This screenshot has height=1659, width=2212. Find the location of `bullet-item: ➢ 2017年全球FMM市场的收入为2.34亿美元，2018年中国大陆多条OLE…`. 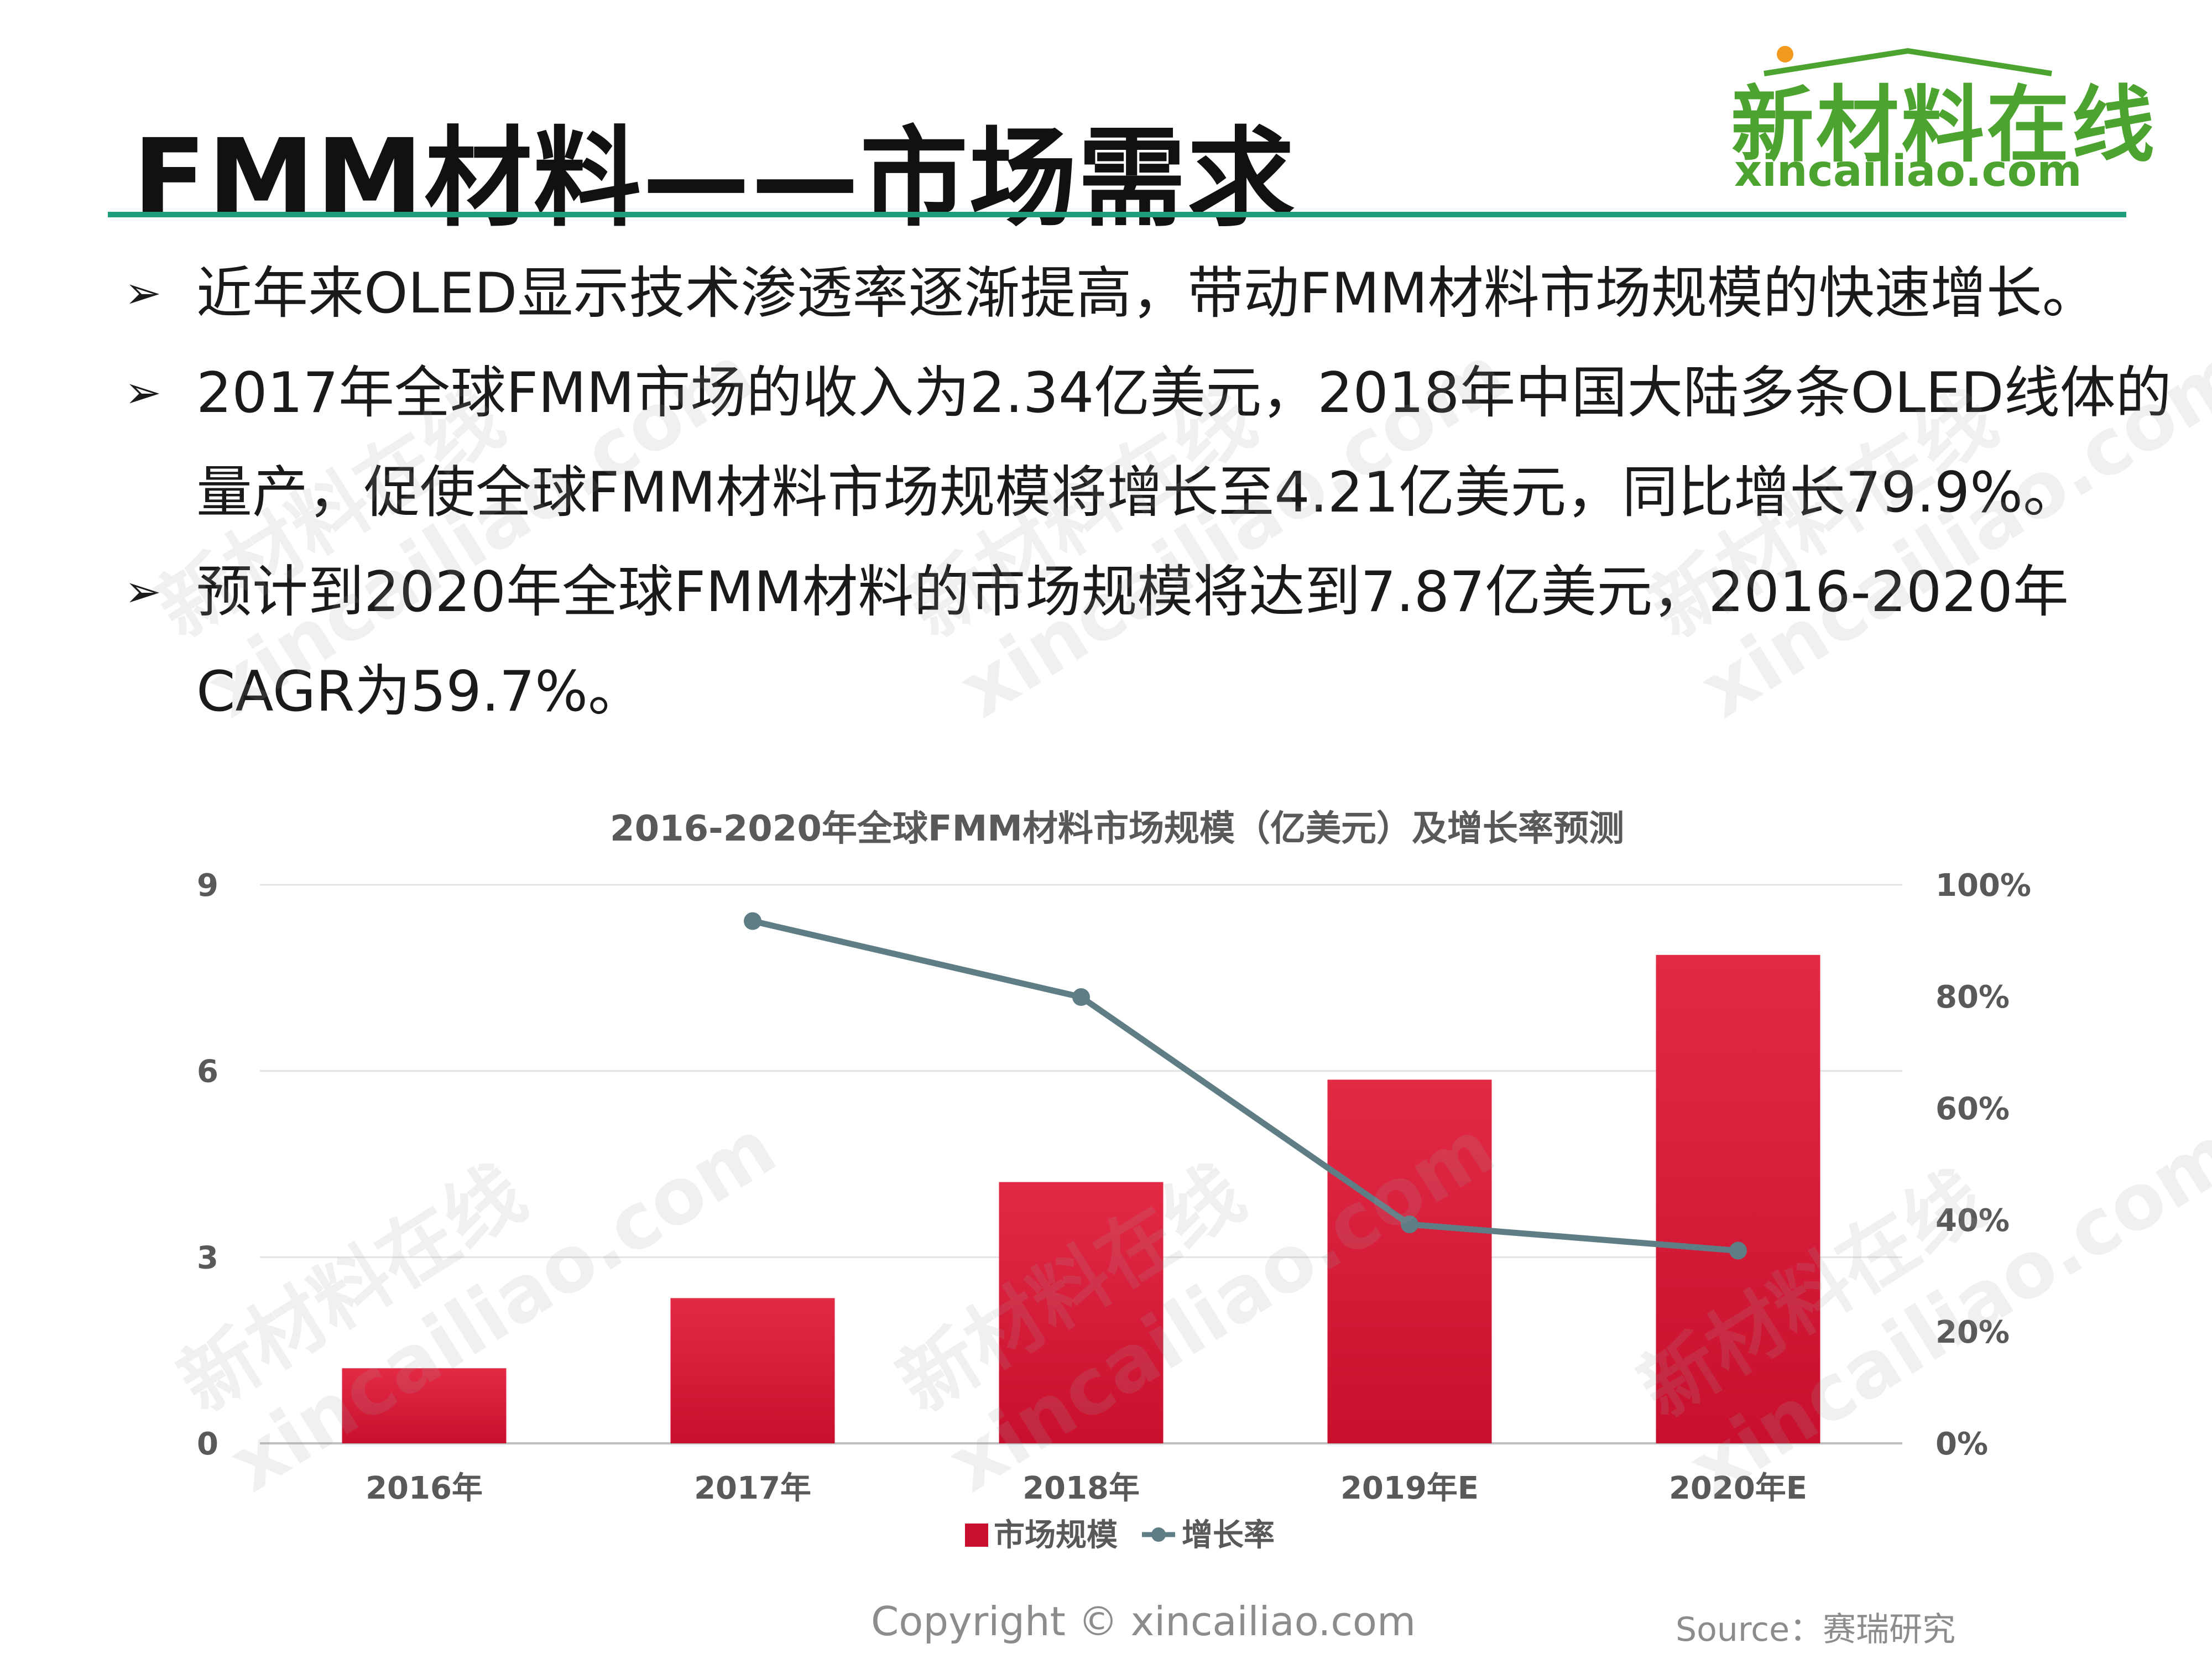

bullet-item: ➢ 2017年全球FMM市场的收入为2.34亿美元，2018年中国大陆多条OLE… is located at coordinates (1153, 443).